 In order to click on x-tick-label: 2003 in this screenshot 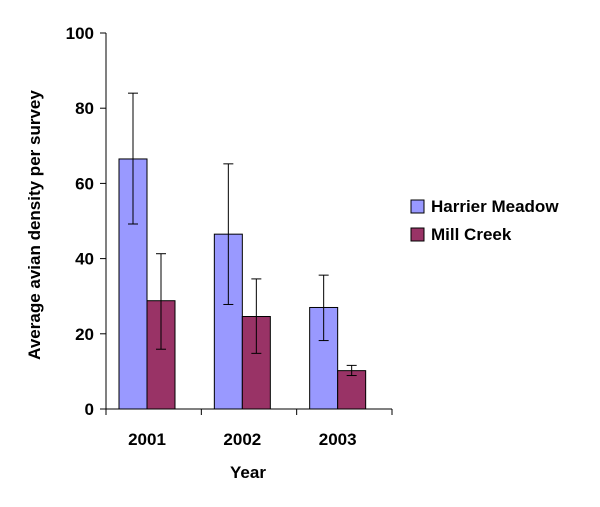, I will do `click(338, 439)`.